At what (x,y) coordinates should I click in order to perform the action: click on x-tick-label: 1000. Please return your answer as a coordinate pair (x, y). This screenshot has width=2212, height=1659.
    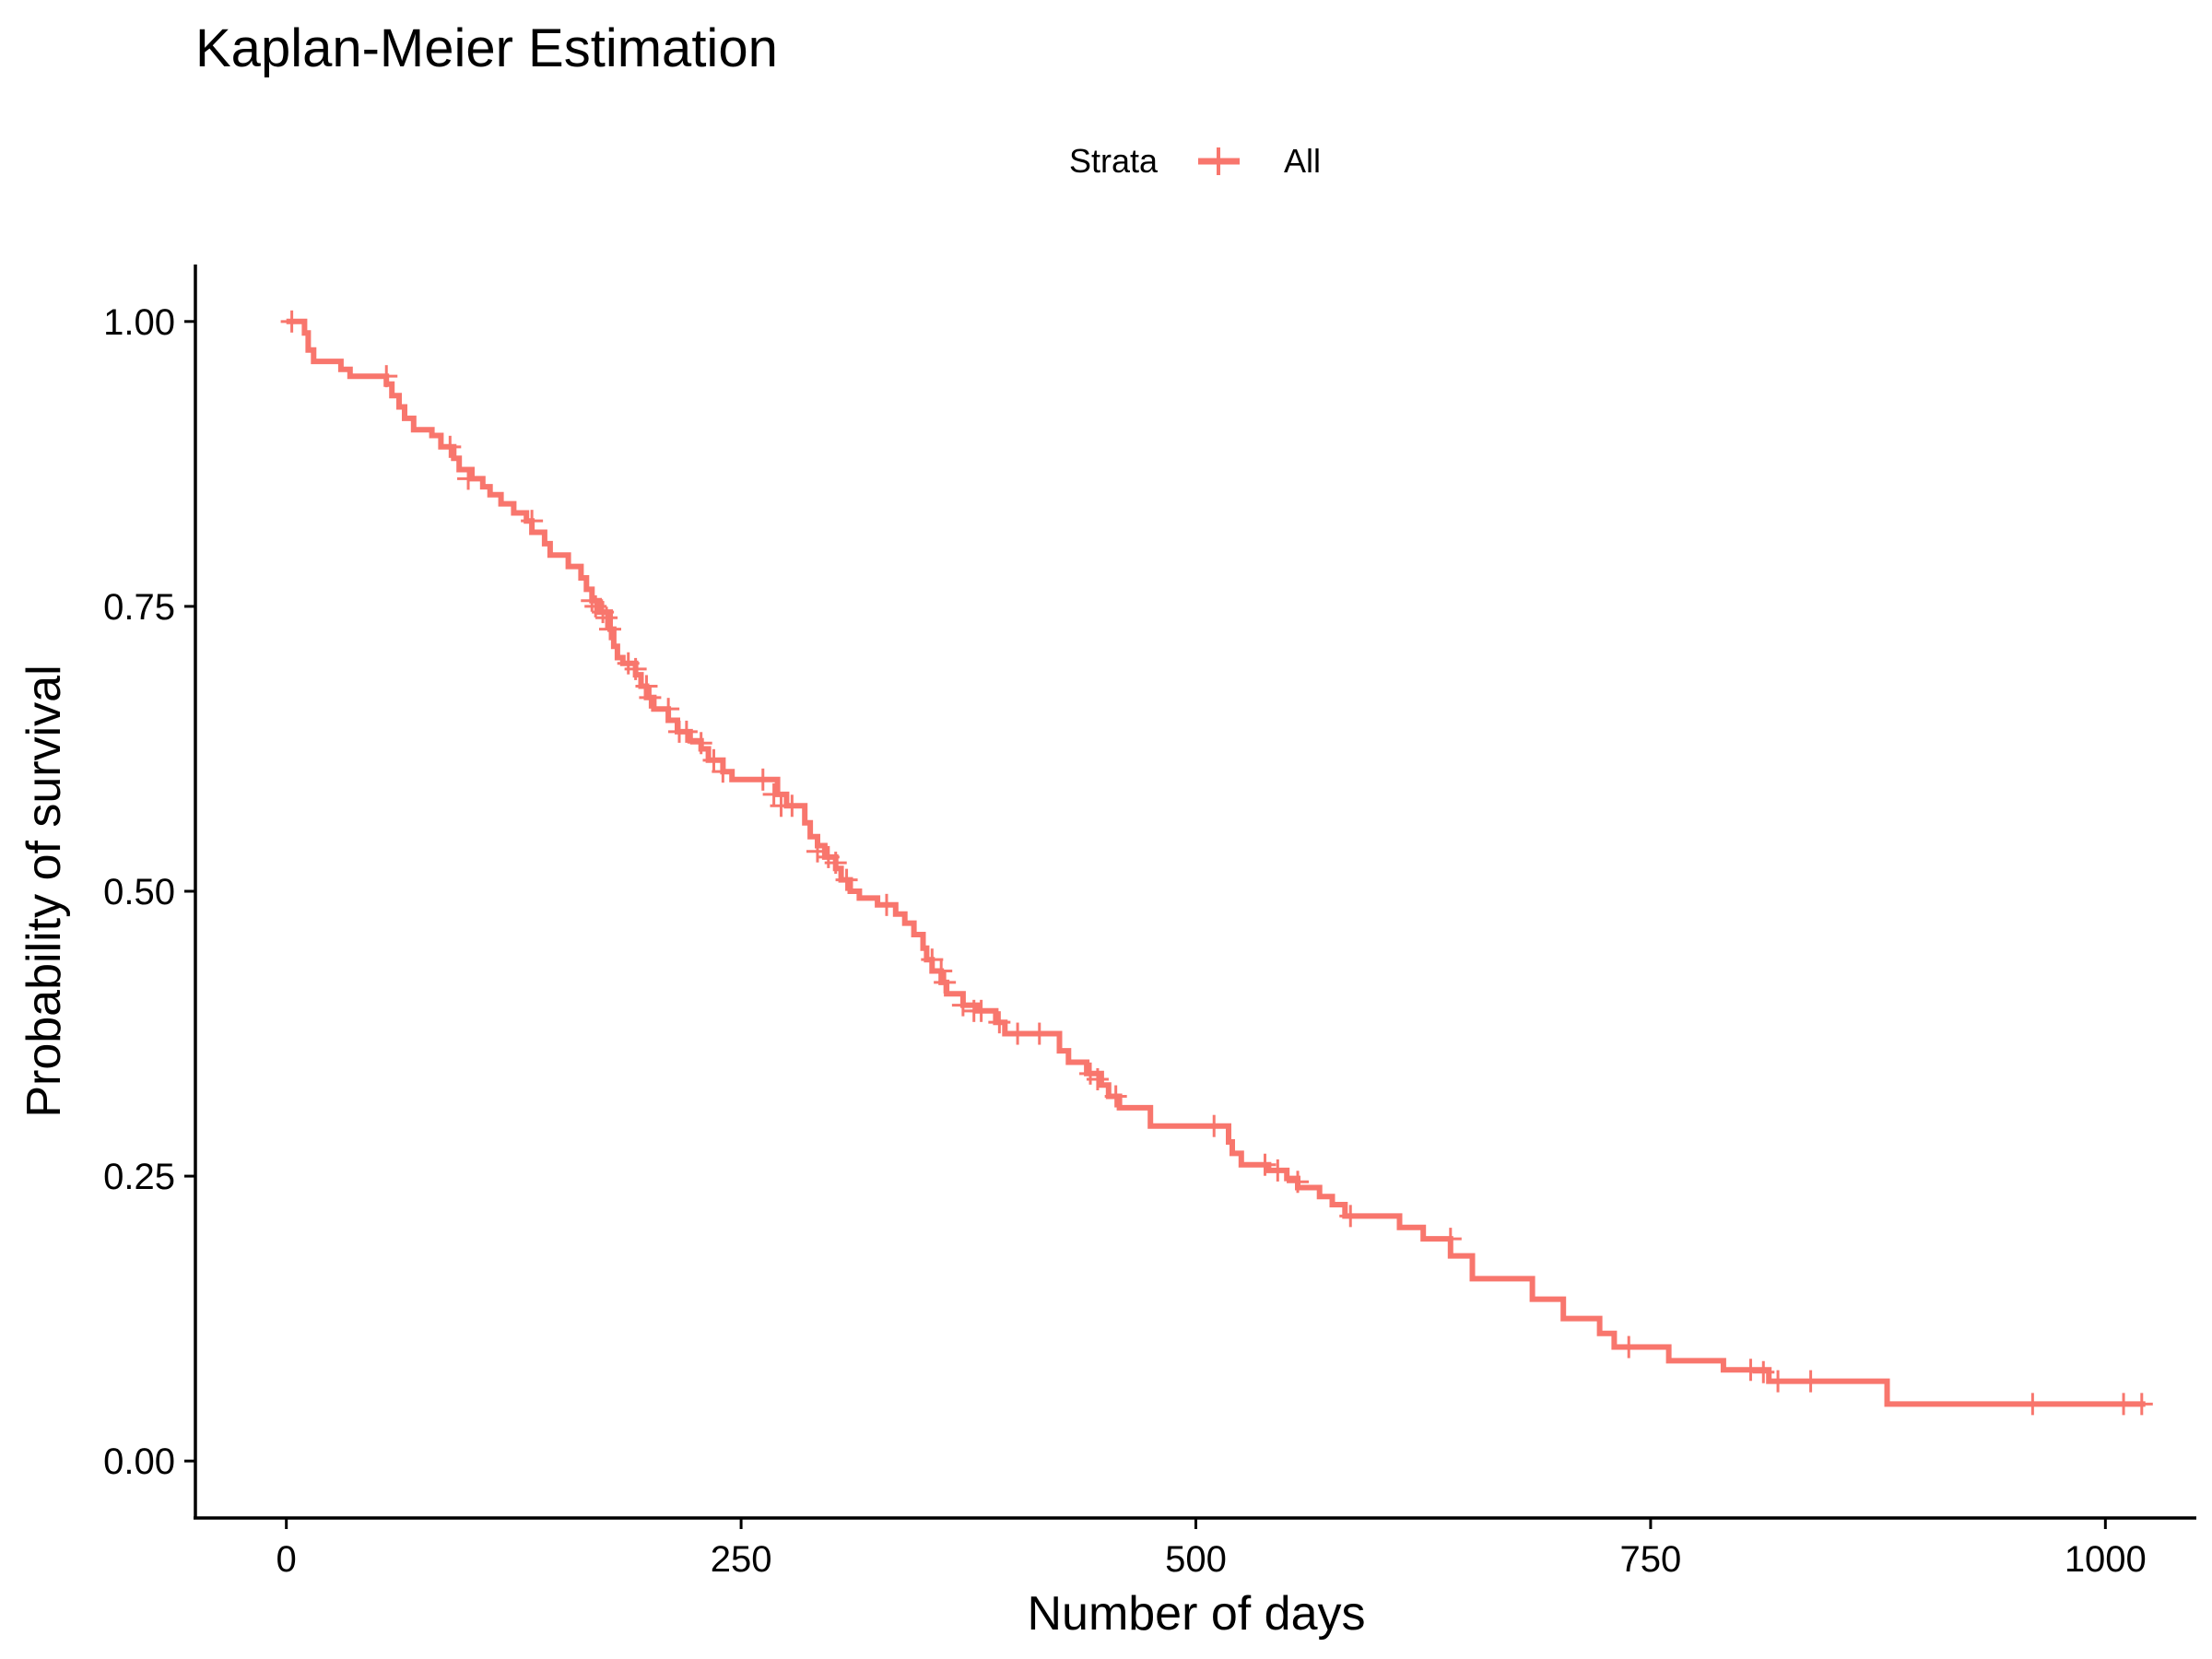
    Looking at the image, I should click on (2106, 1559).